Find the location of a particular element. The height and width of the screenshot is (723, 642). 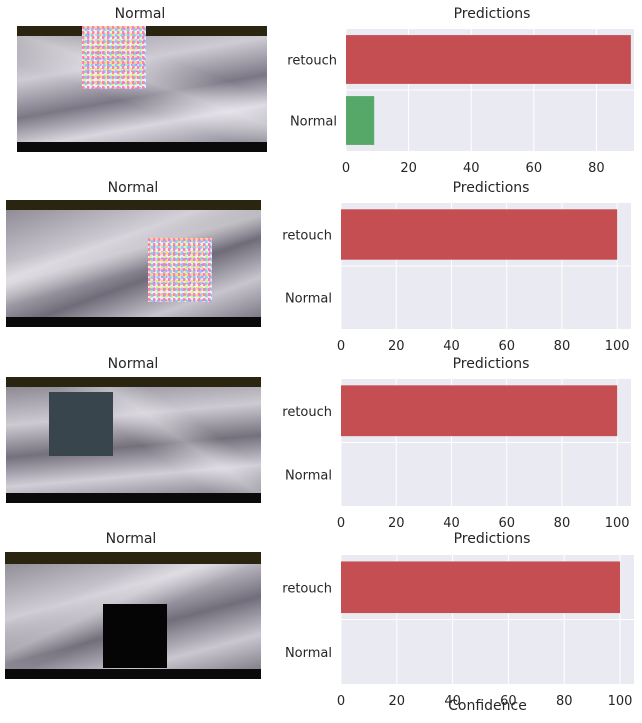

predictions-chart: 0 20 40 60 80 100 retouch Normal Confidence is located at coordinates (458, 634).